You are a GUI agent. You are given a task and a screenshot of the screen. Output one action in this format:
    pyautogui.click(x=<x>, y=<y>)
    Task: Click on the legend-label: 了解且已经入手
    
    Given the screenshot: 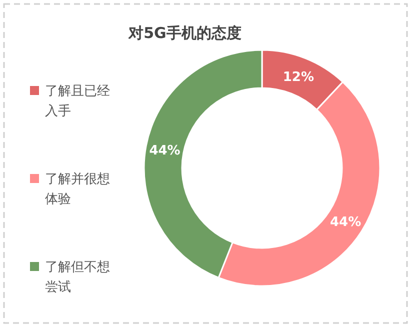 What is the action you would take?
    pyautogui.click(x=77, y=101)
    